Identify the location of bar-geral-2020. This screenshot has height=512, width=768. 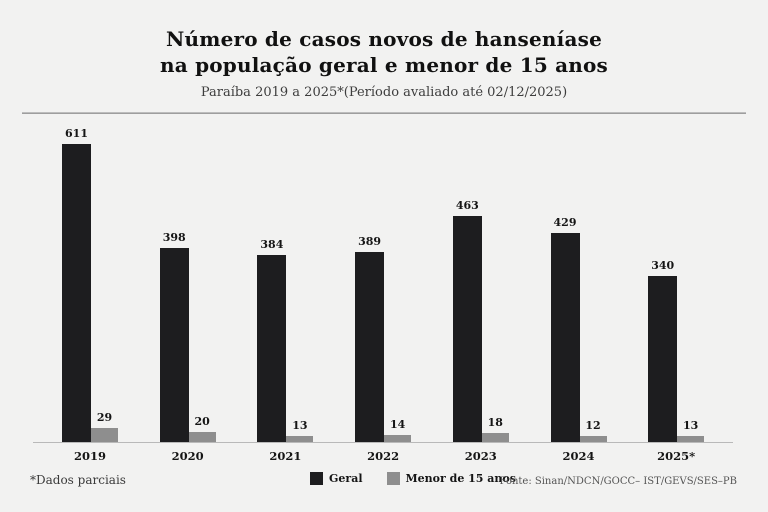
(174, 345).